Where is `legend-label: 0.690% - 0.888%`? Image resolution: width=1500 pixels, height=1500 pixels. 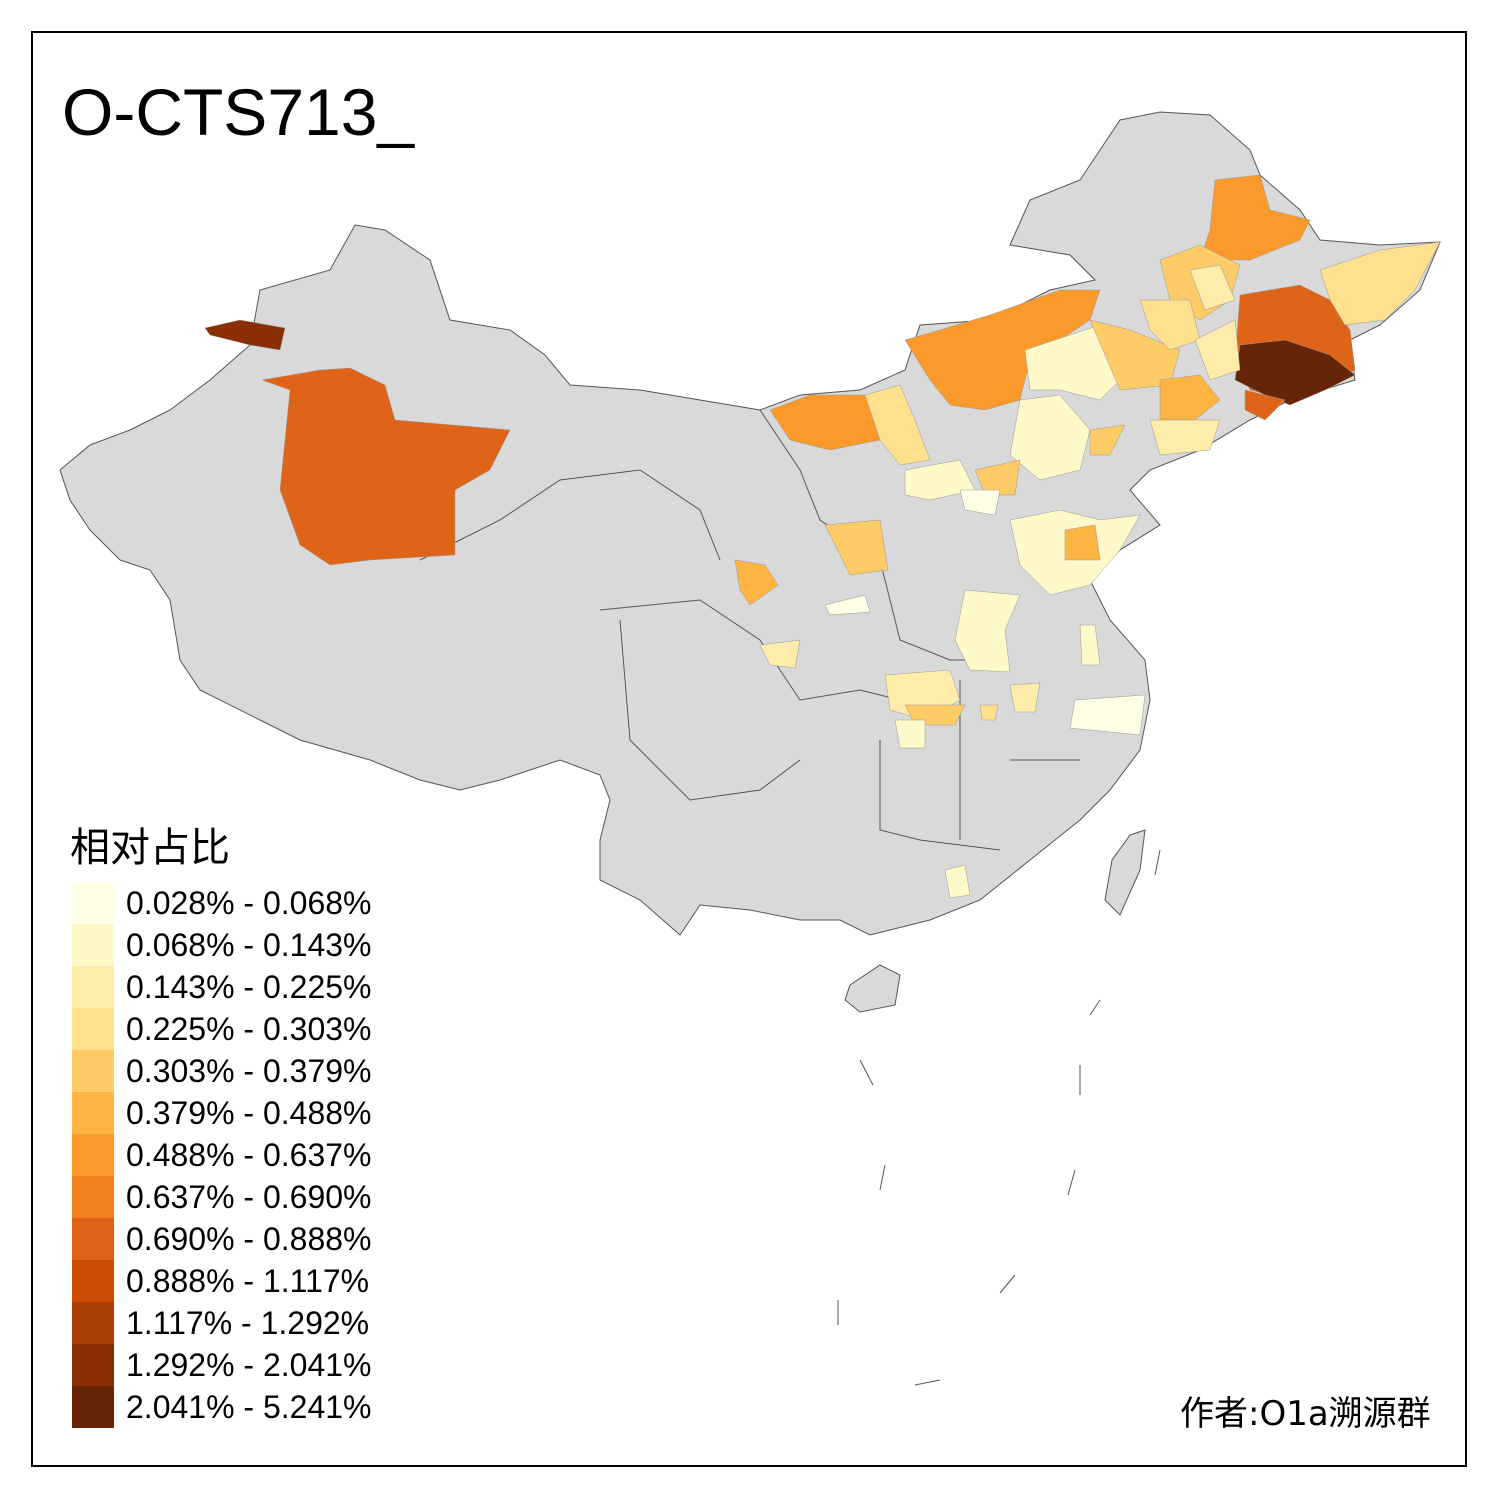
legend-label: 0.690% - 0.888% is located at coordinates (249, 1239).